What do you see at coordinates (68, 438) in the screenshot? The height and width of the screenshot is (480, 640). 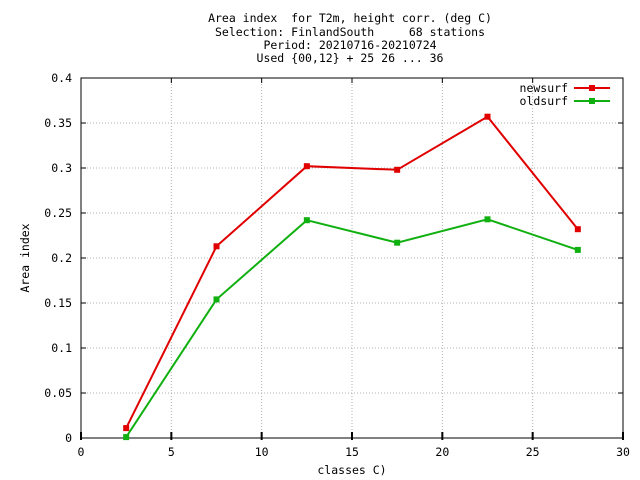 I see `y-tick-label: 0` at bounding box center [68, 438].